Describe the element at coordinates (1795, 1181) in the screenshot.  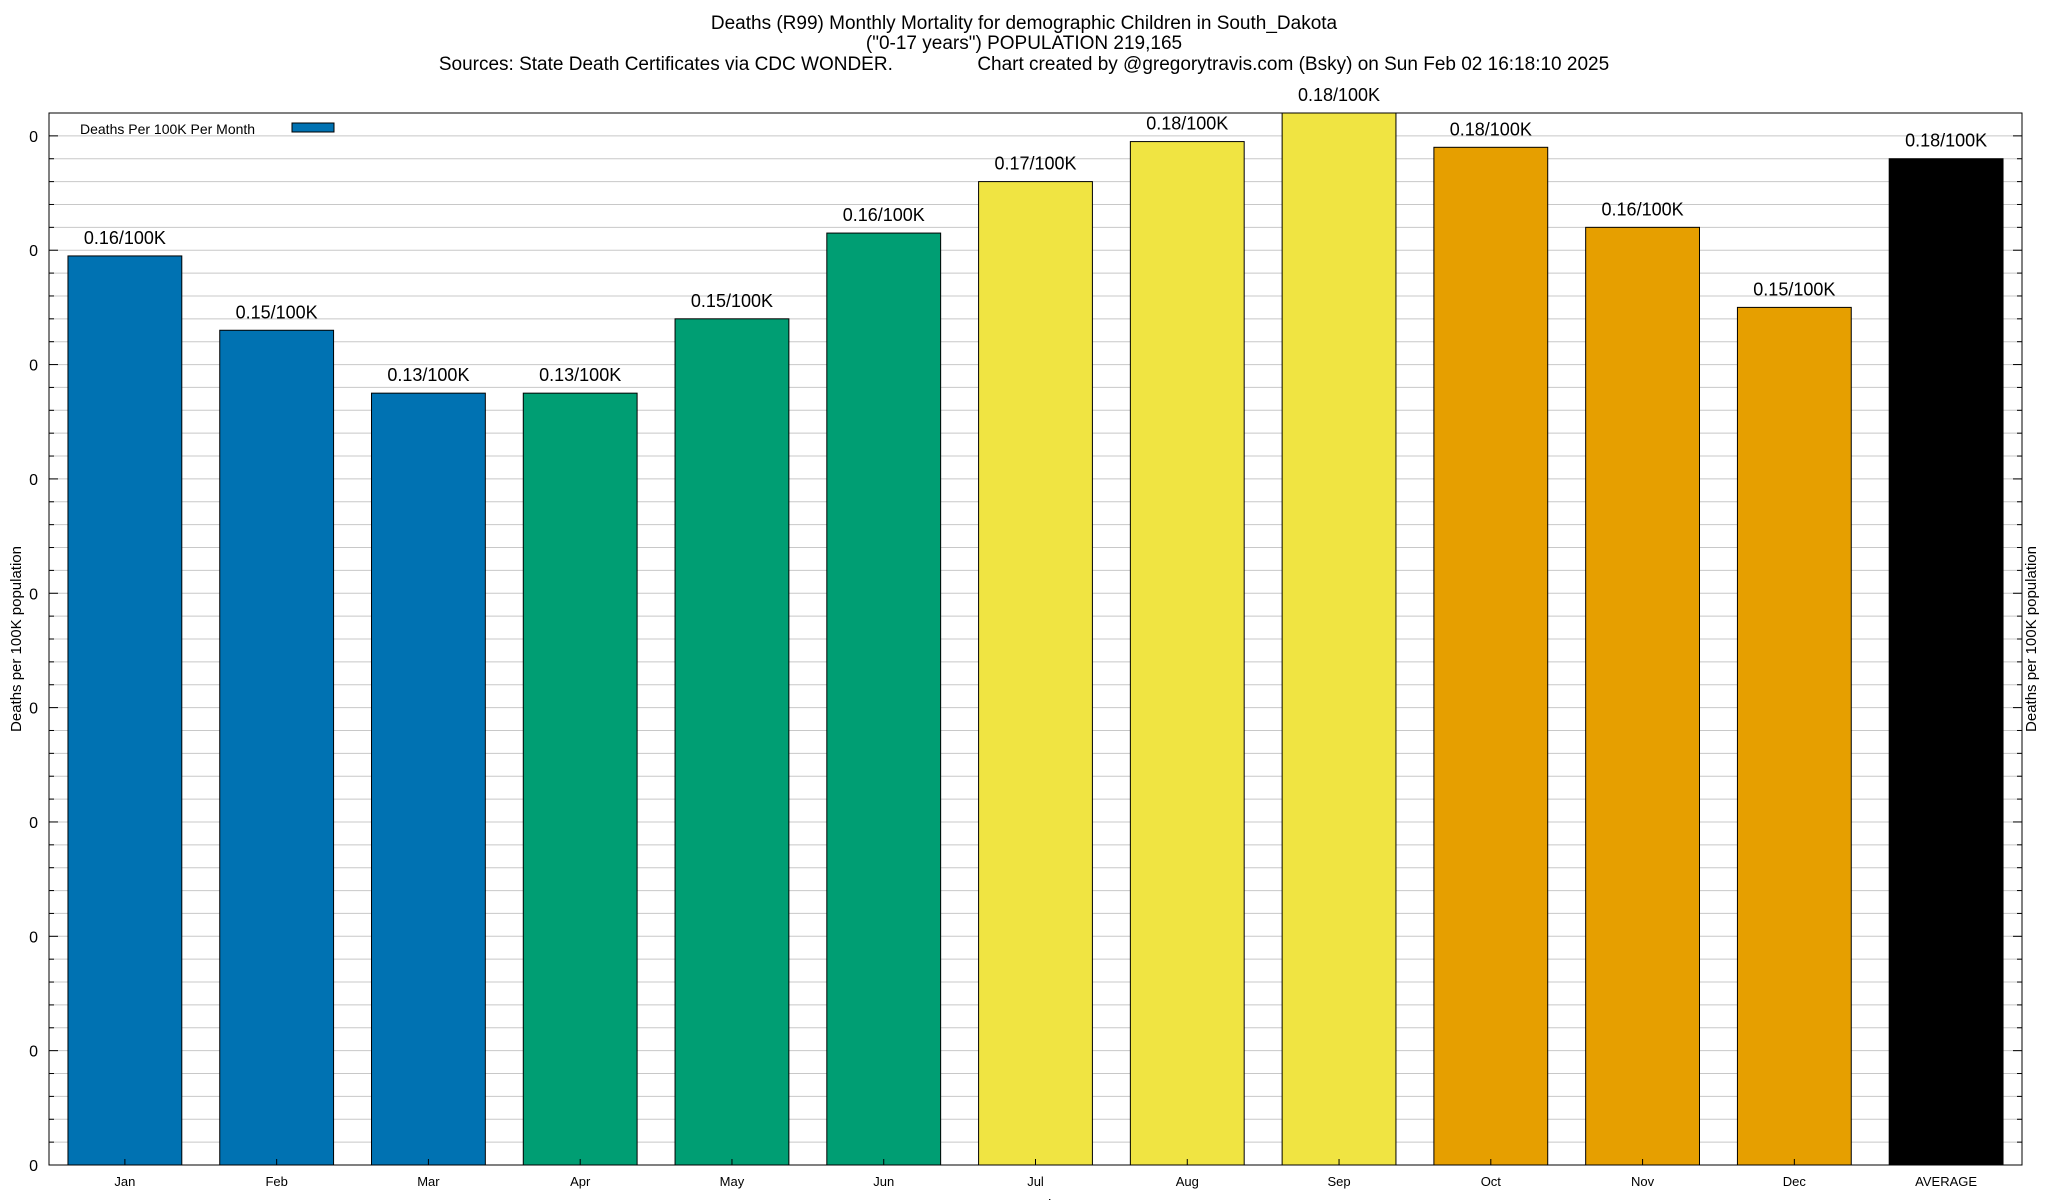
I see `x-tick-label: Dec` at that location.